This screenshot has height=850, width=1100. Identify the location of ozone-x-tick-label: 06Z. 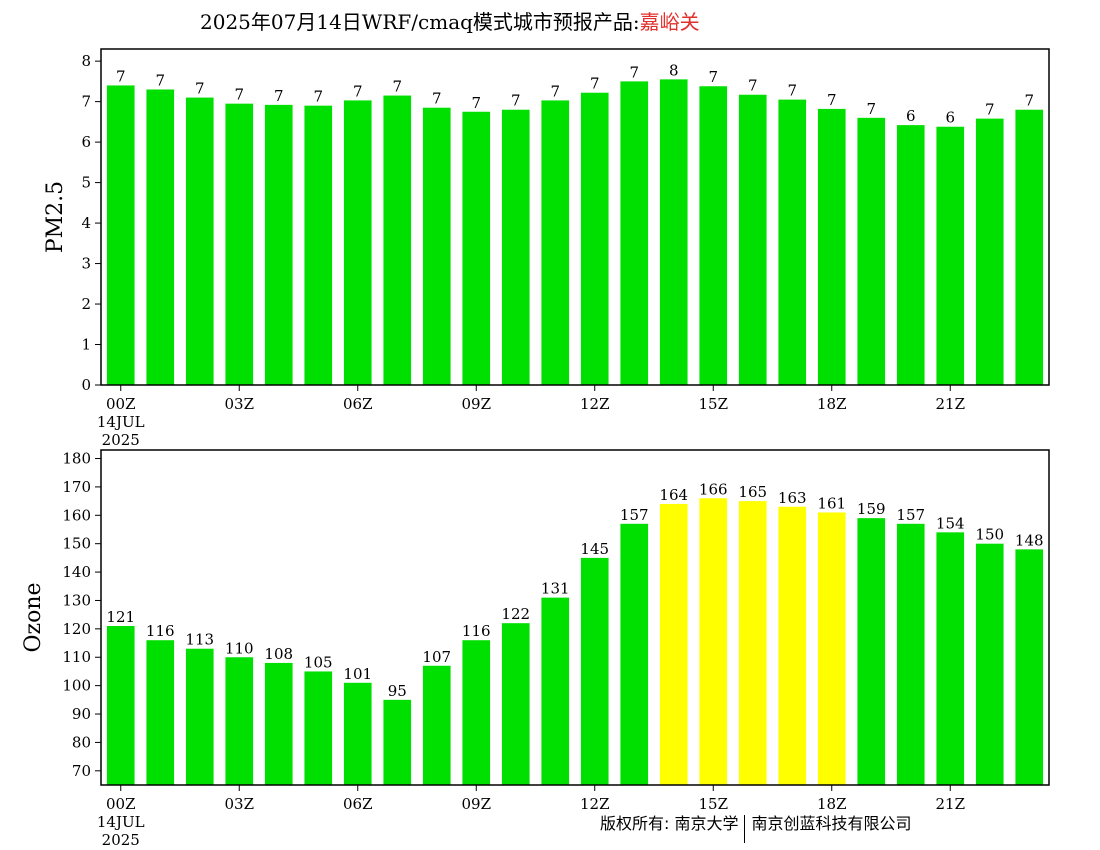
(358, 804).